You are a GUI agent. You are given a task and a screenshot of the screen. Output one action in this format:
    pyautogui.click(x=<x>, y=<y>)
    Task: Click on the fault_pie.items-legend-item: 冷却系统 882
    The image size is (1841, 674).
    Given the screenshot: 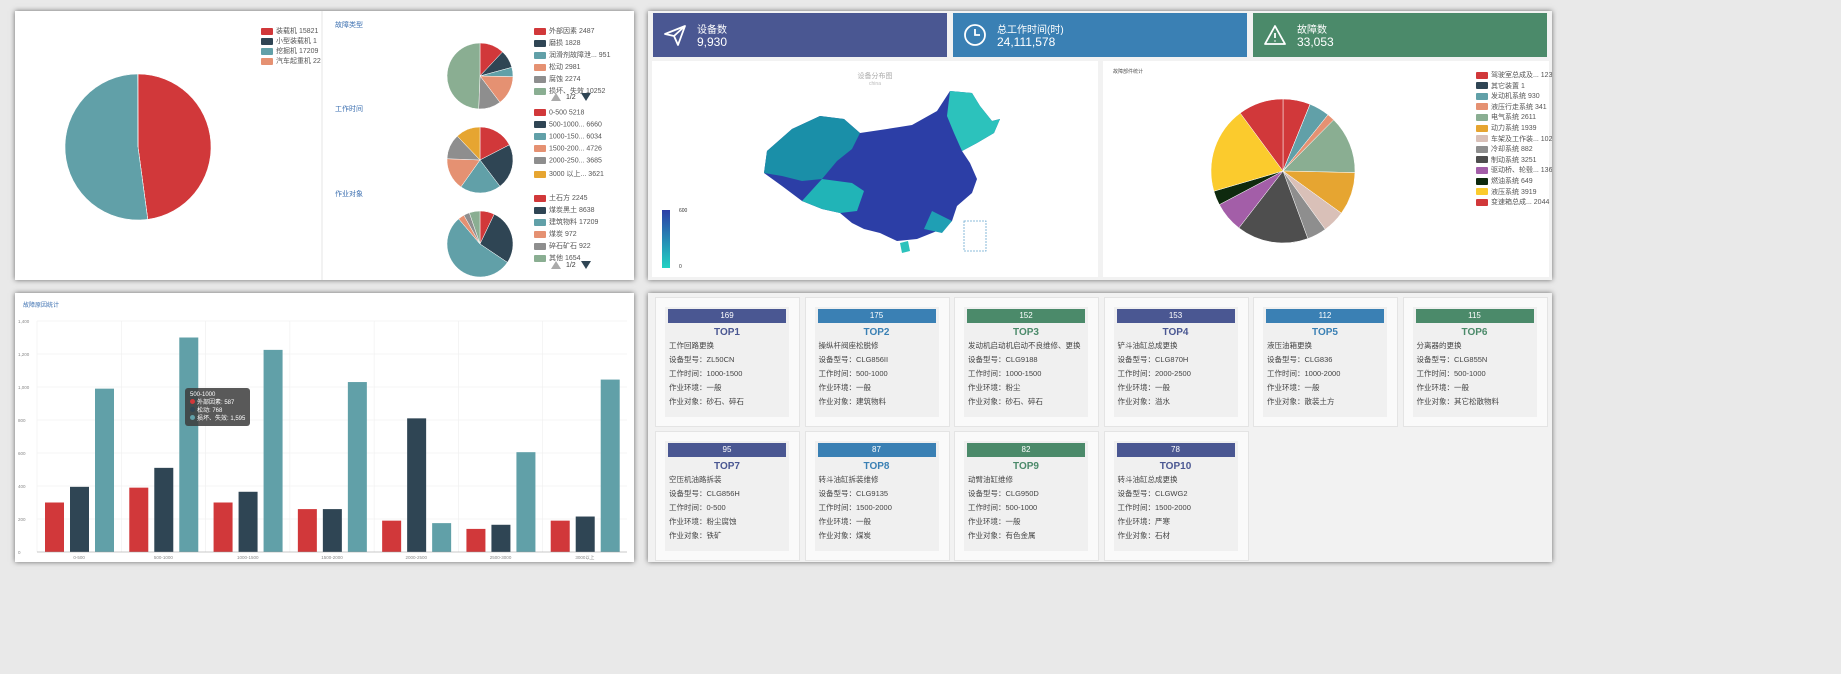 What is the action you would take?
    pyautogui.click(x=1504, y=149)
    